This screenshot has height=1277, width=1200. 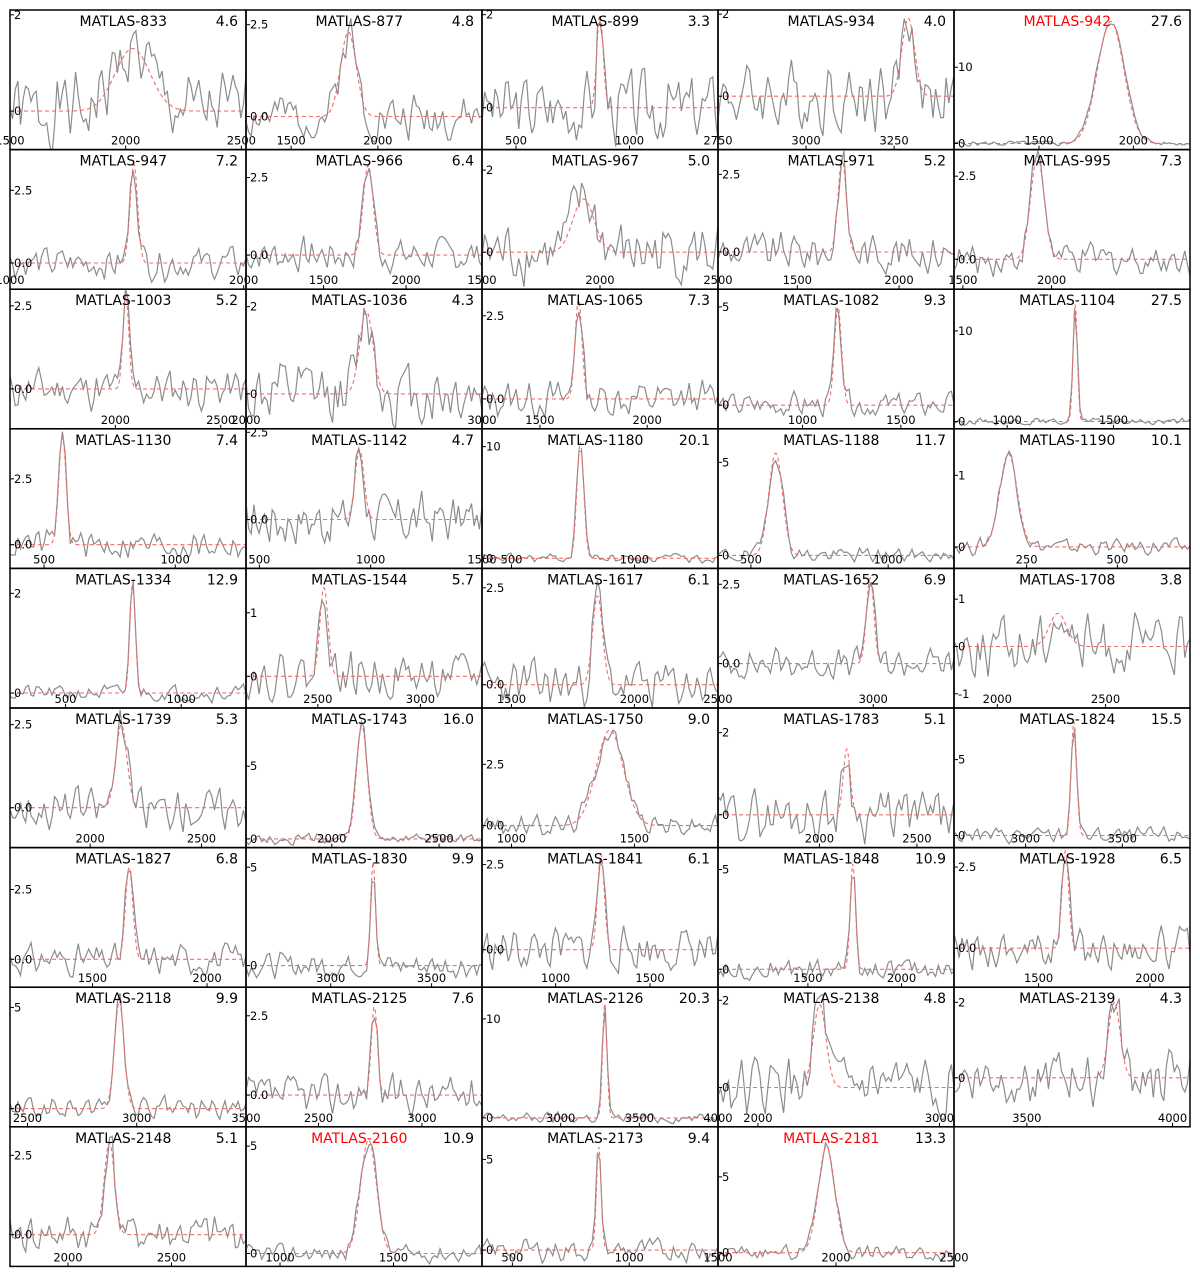 I want to click on snr-value: 7.6, so click(x=463, y=999).